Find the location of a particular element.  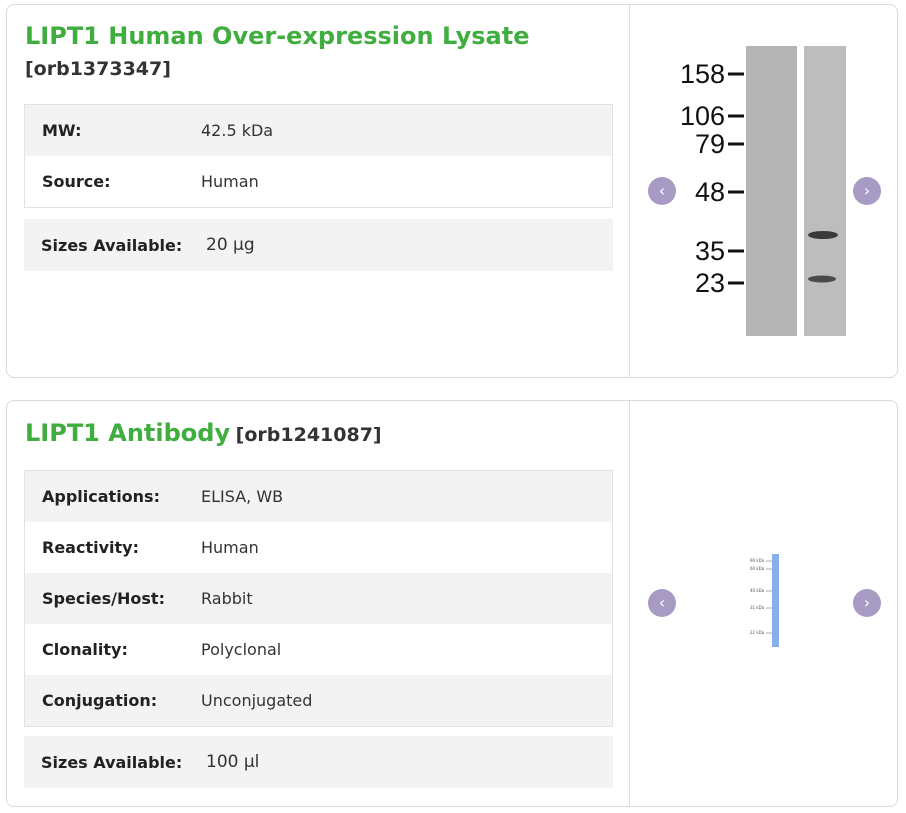

spec-value: 42.5 kDa is located at coordinates (237, 130).